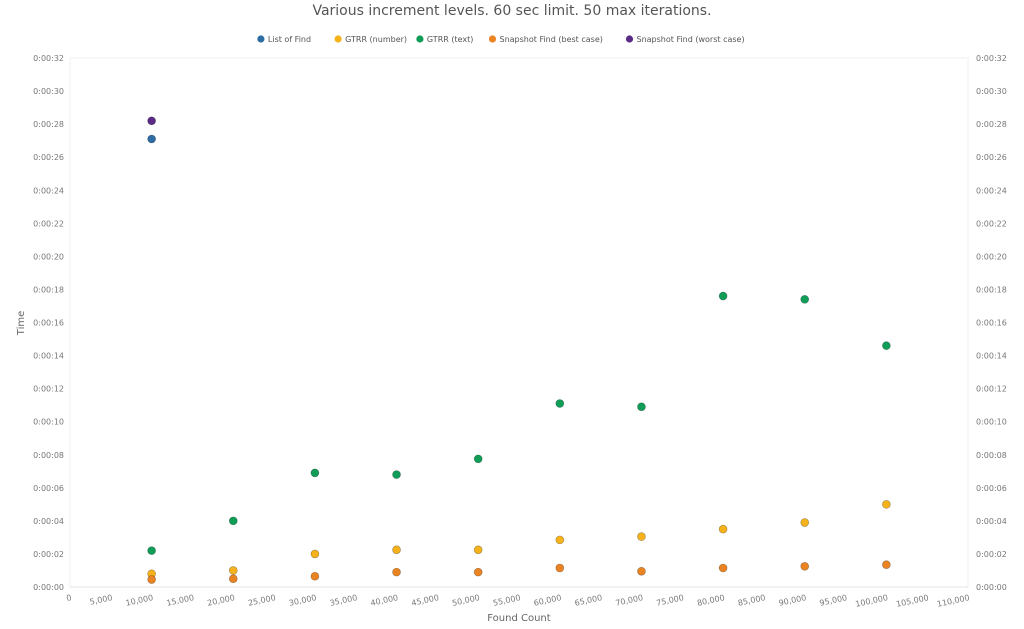 Image resolution: width=1024 pixels, height=629 pixels. What do you see at coordinates (991, 157) in the screenshot?
I see `y-tick-label-right: 0:00:26` at bounding box center [991, 157].